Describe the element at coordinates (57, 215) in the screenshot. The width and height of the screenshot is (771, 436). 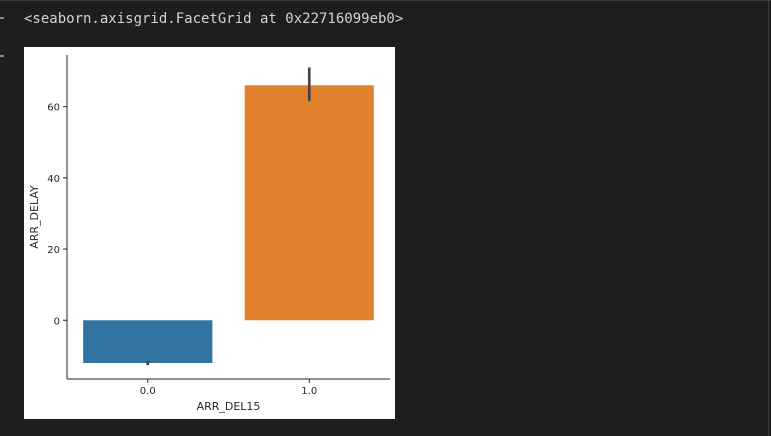
I see `y-ticks-group: 0 20 40 60` at that location.